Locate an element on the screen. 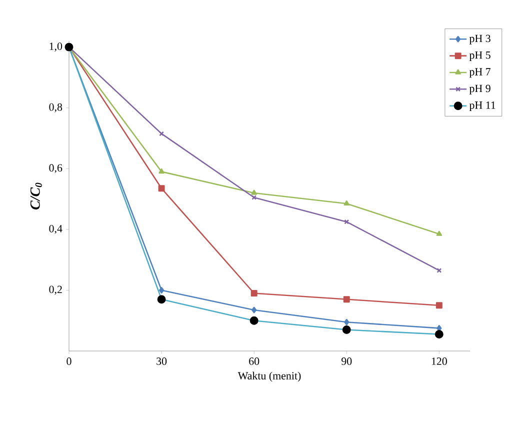 The height and width of the screenshot is (421, 514). y-tick-label: 1,0 is located at coordinates (56, 47).